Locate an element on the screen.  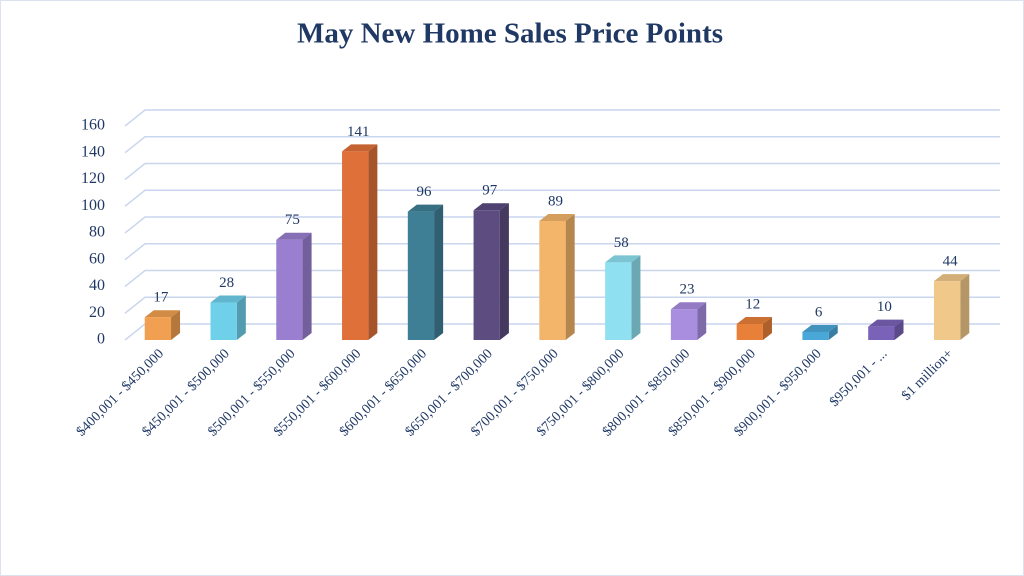
data-label: 89 is located at coordinates (555, 201).